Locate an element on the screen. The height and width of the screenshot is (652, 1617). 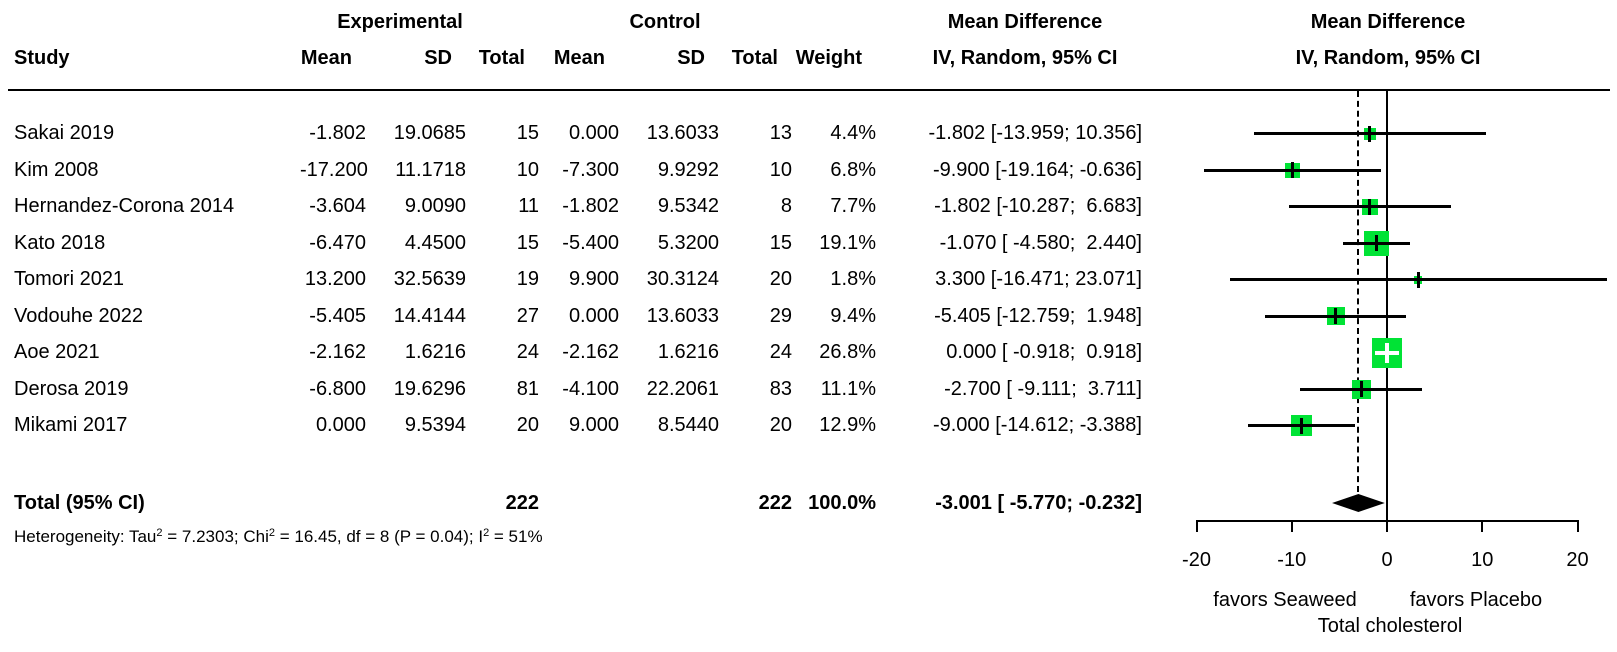
point-tick-white is located at coordinates (1387, 352).